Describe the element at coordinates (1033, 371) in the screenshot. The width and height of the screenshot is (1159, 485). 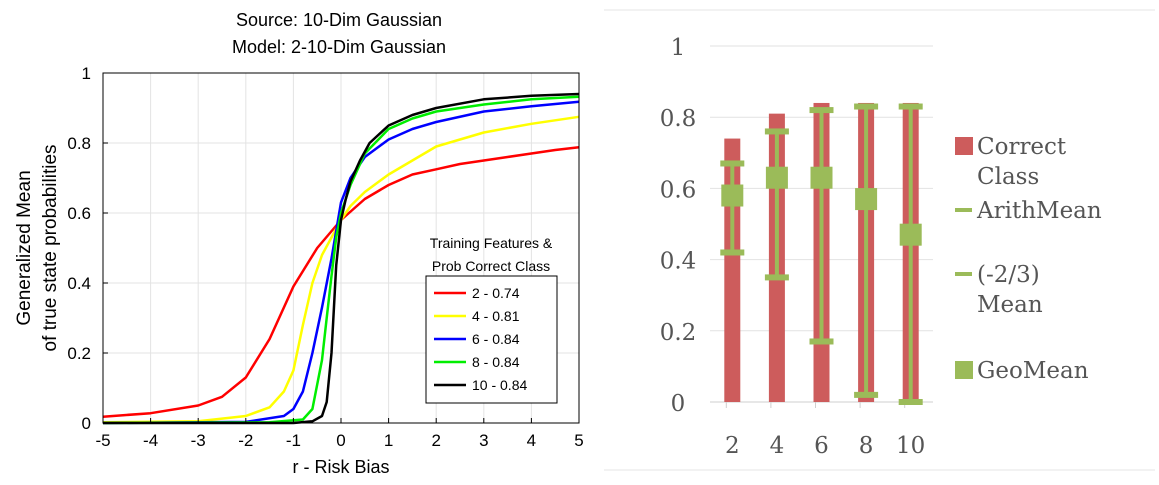
I see `legend-label-line: GeoMean` at that location.